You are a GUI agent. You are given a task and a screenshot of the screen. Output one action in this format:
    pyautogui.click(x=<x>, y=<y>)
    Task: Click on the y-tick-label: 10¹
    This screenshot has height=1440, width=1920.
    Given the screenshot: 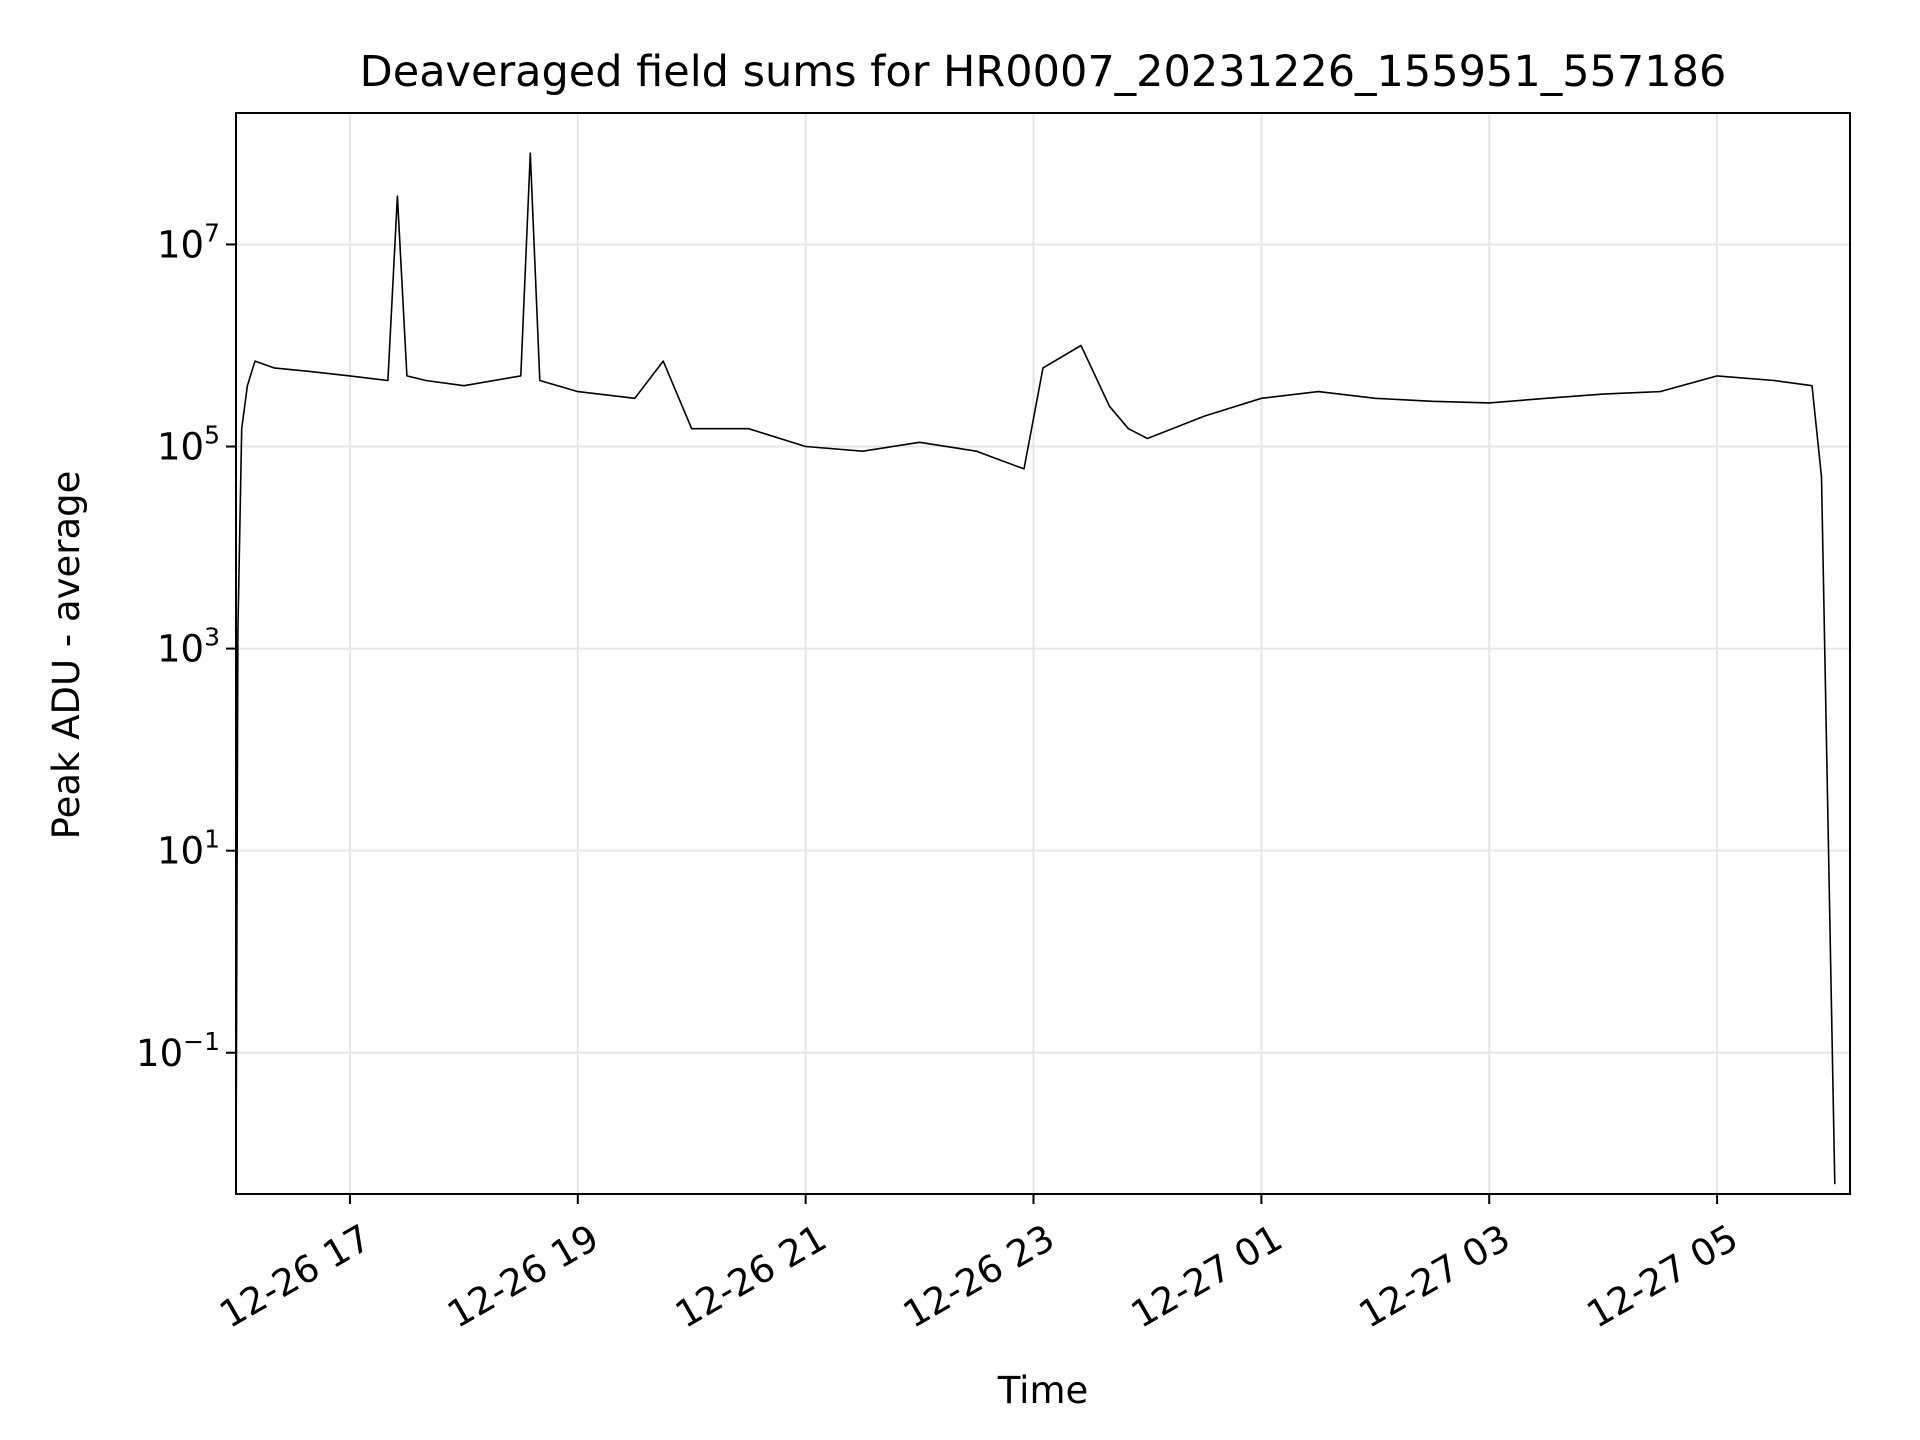 What is the action you would take?
    pyautogui.click(x=188, y=849)
    